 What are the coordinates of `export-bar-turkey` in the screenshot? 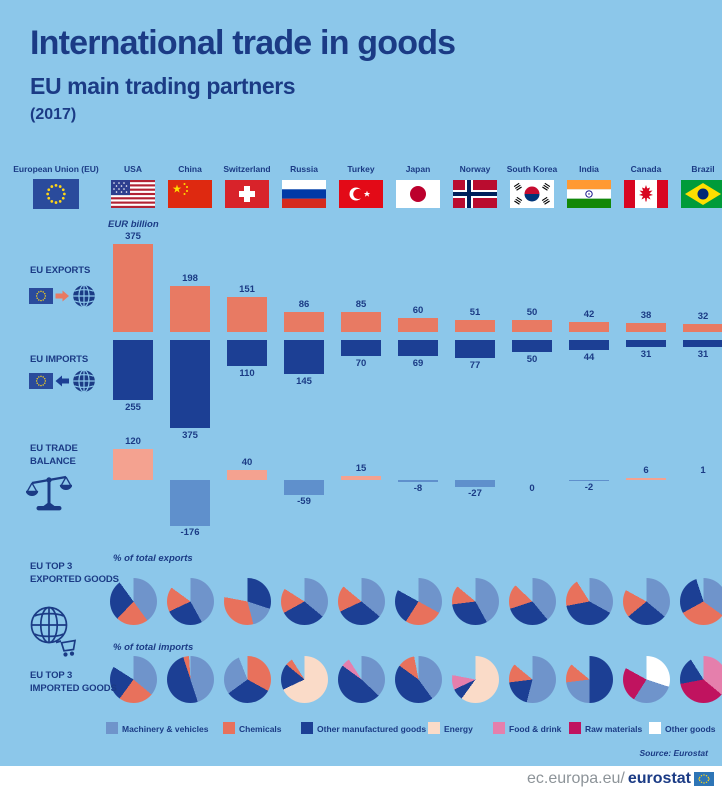 It's located at (361, 322).